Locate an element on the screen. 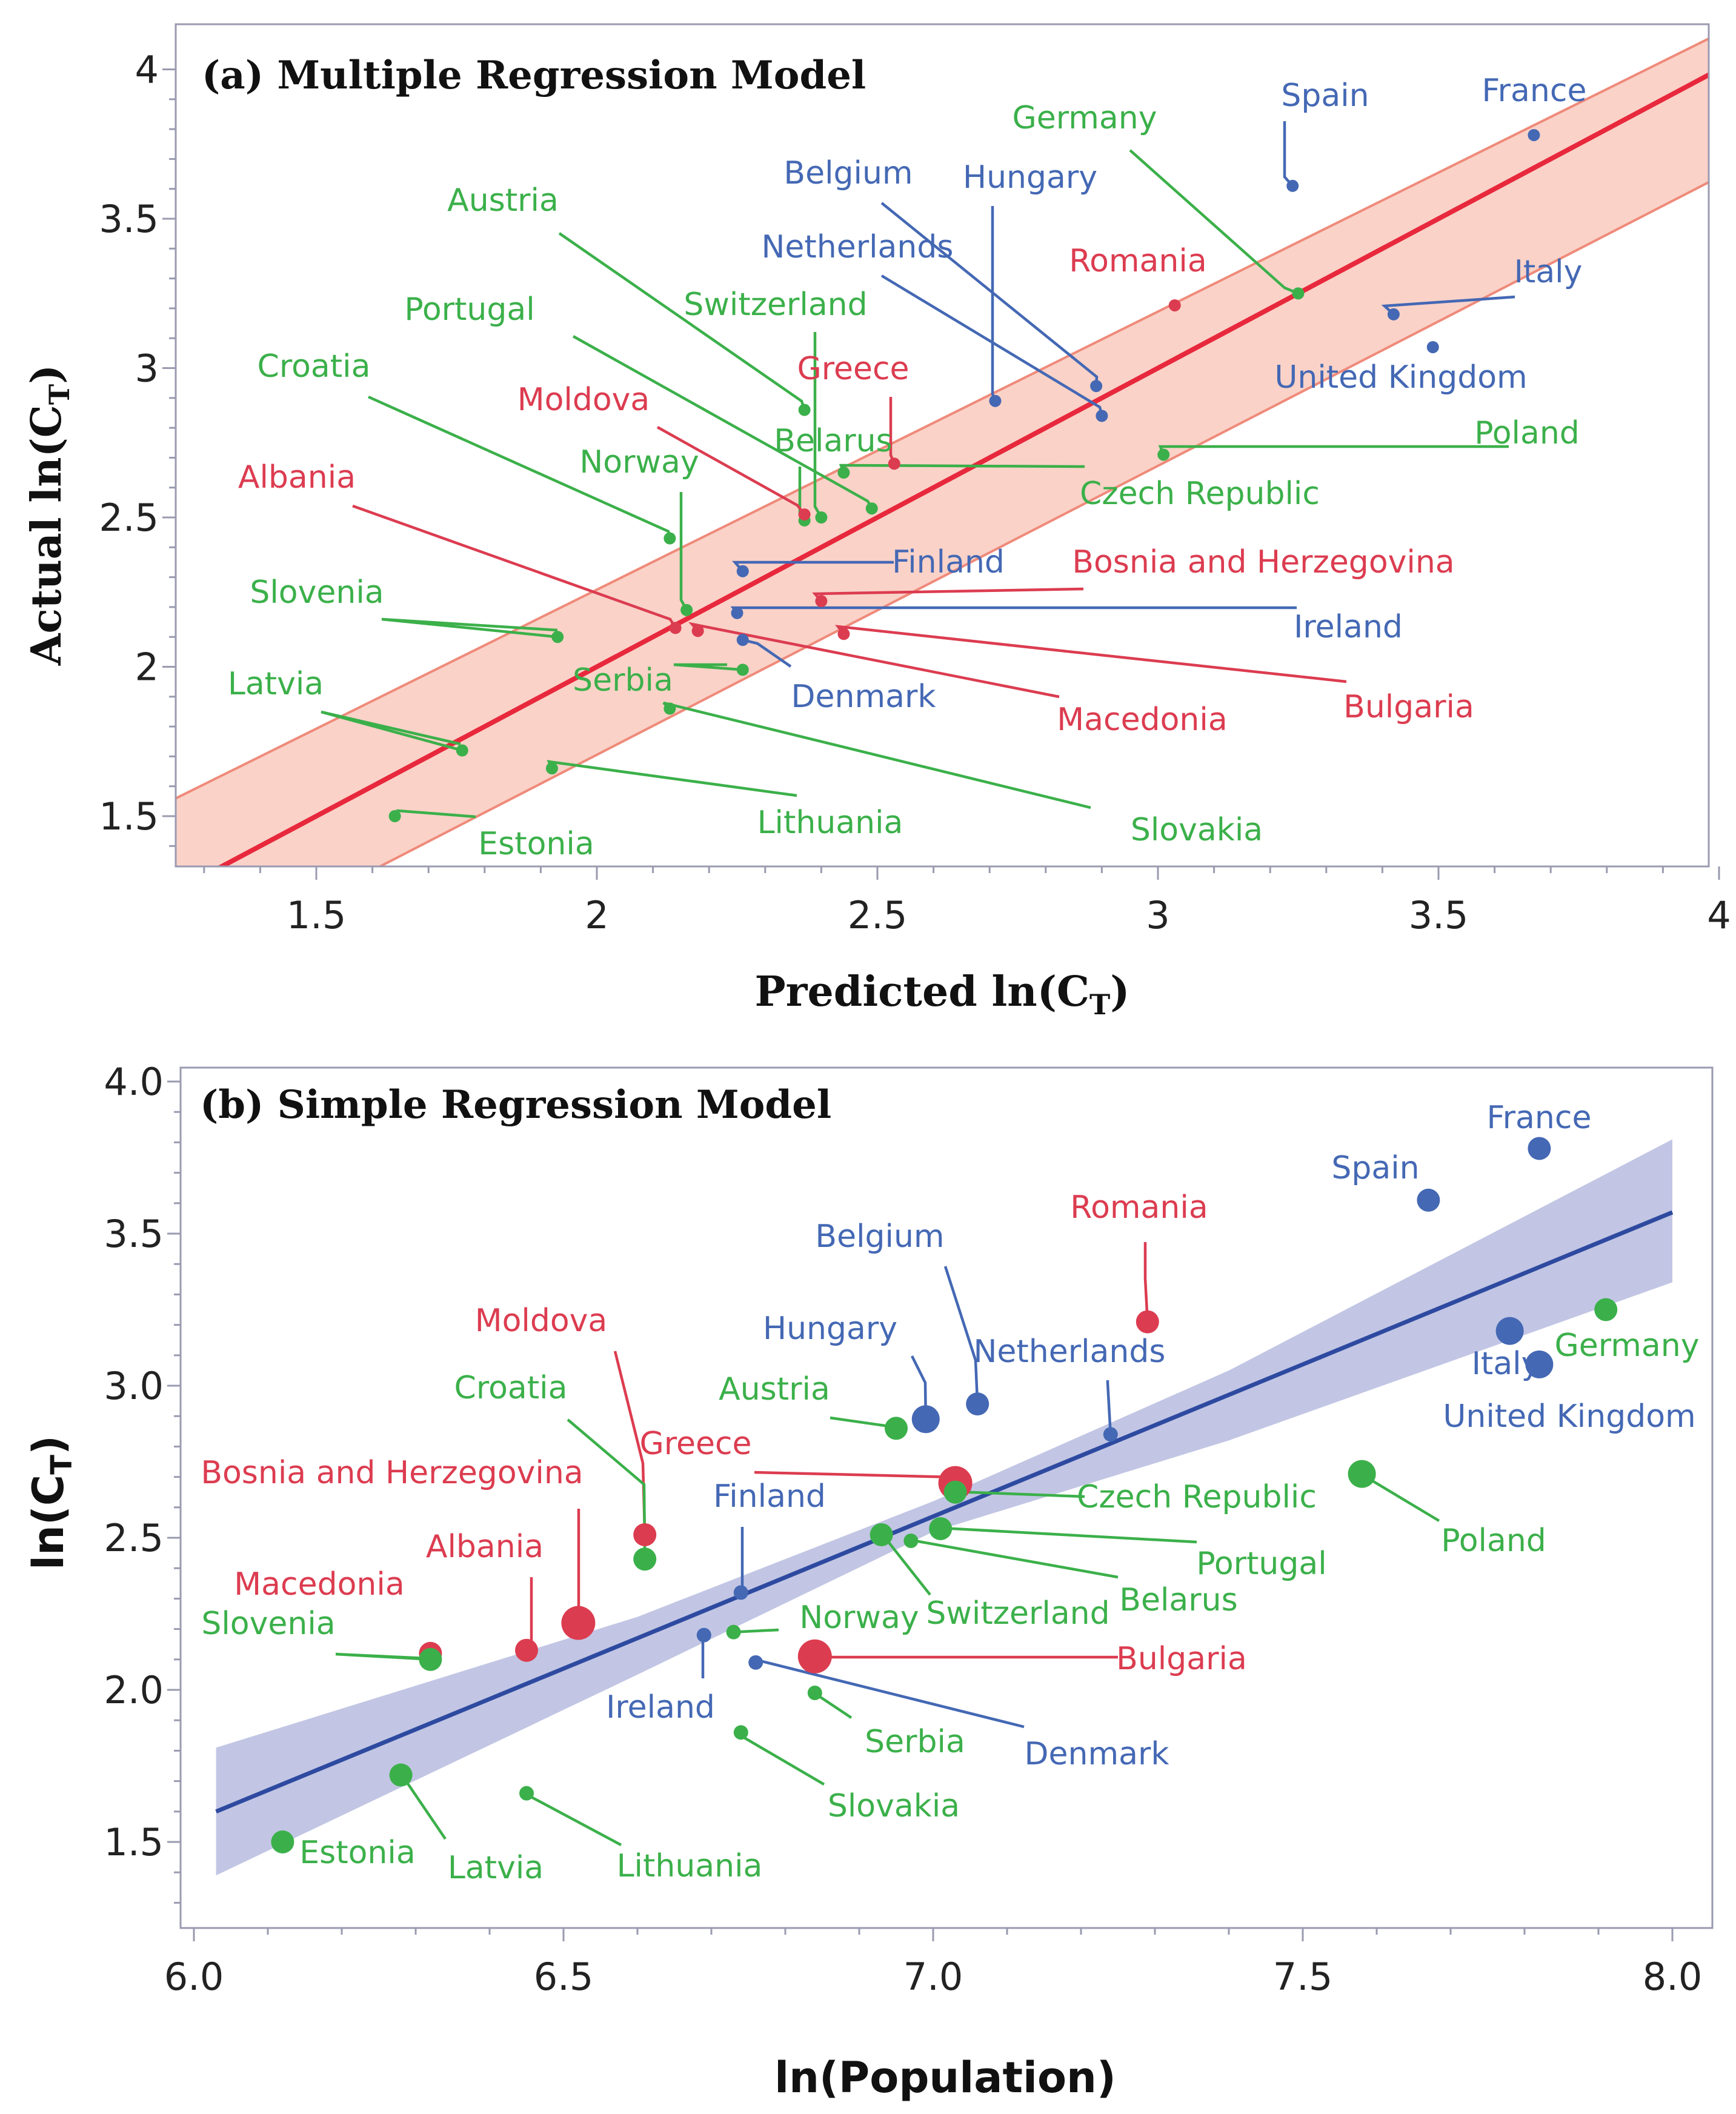 Image resolution: width=1736 pixels, height=2114 pixels. panel-a-point-lithuania is located at coordinates (551, 768).